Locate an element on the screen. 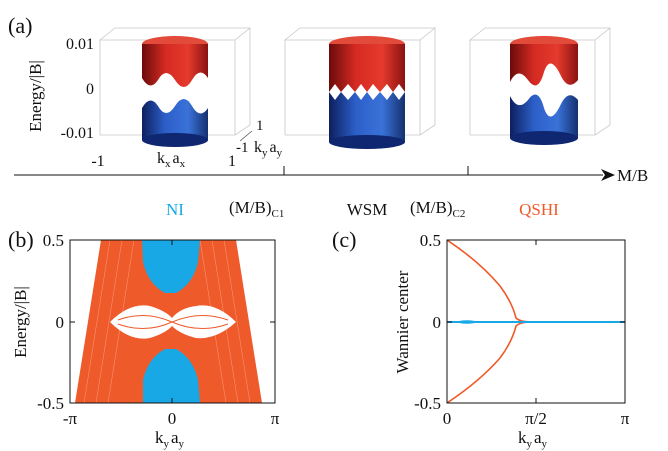 The width and height of the screenshot is (668, 451). panel-c-xtick: π/2 is located at coordinates (536, 418).